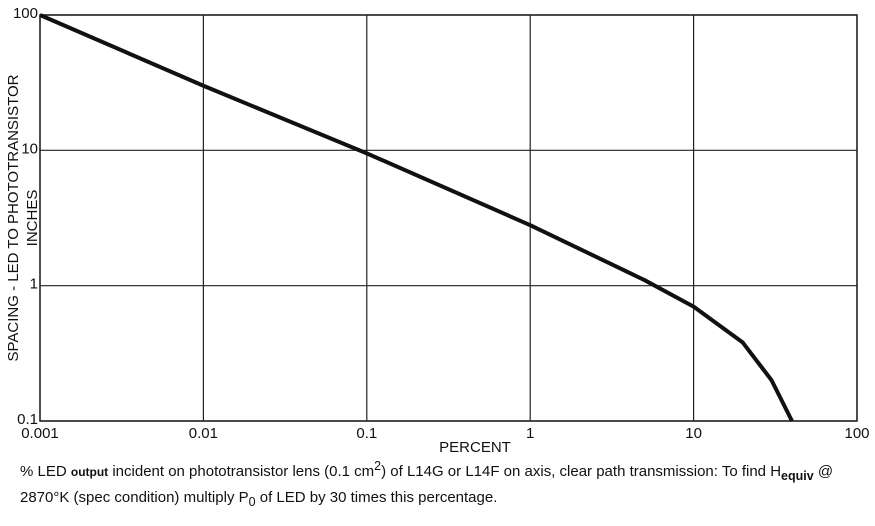 Image resolution: width=875 pixels, height=526 pixels. I want to click on y-tick-label: 10, so click(29, 148).